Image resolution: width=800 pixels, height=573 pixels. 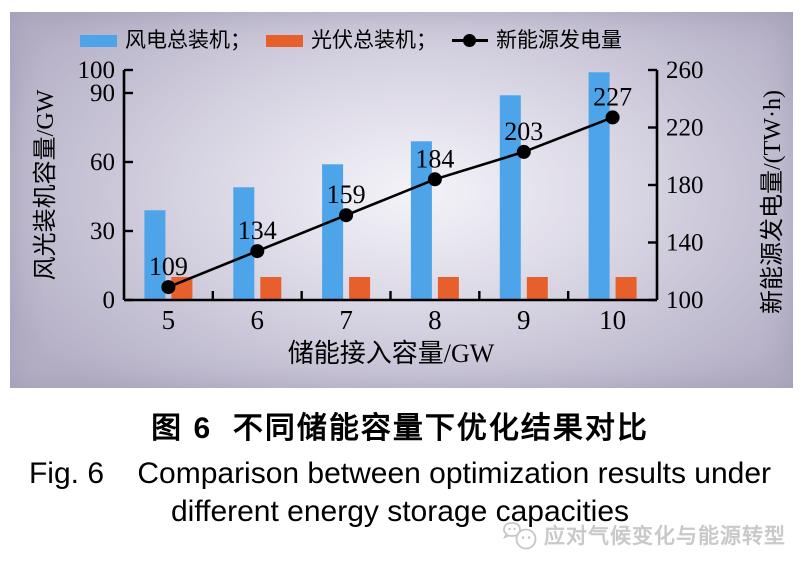 What do you see at coordinates (434, 158) in the screenshot?
I see `generation-point-label-8: 184` at bounding box center [434, 158].